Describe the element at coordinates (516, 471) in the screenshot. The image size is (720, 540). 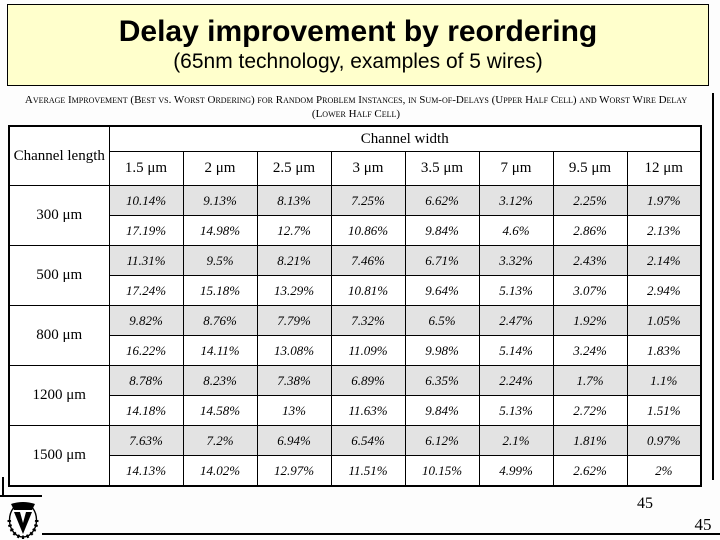
I see `table-cell: 4.99%` at that location.